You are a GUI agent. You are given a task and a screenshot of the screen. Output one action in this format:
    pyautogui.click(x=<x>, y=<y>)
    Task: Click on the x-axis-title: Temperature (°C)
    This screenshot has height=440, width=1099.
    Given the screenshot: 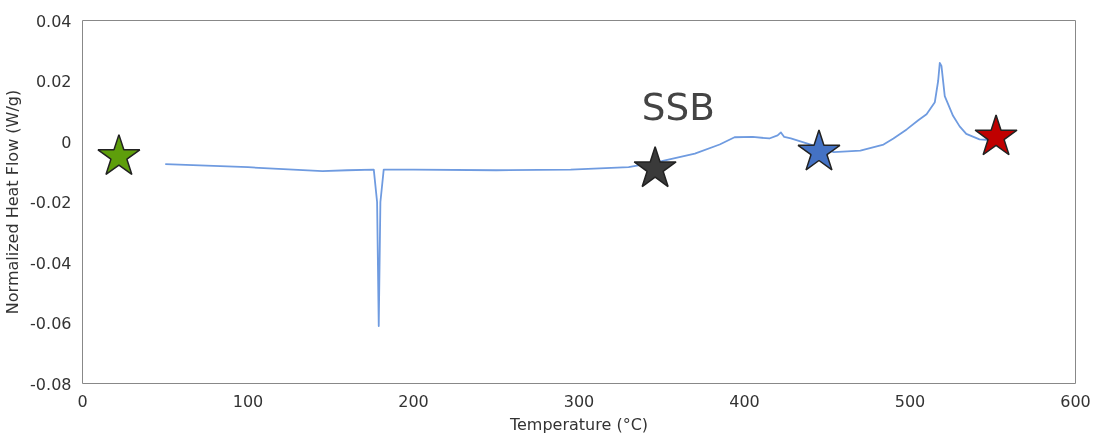 What is the action you would take?
    pyautogui.click(x=578, y=424)
    